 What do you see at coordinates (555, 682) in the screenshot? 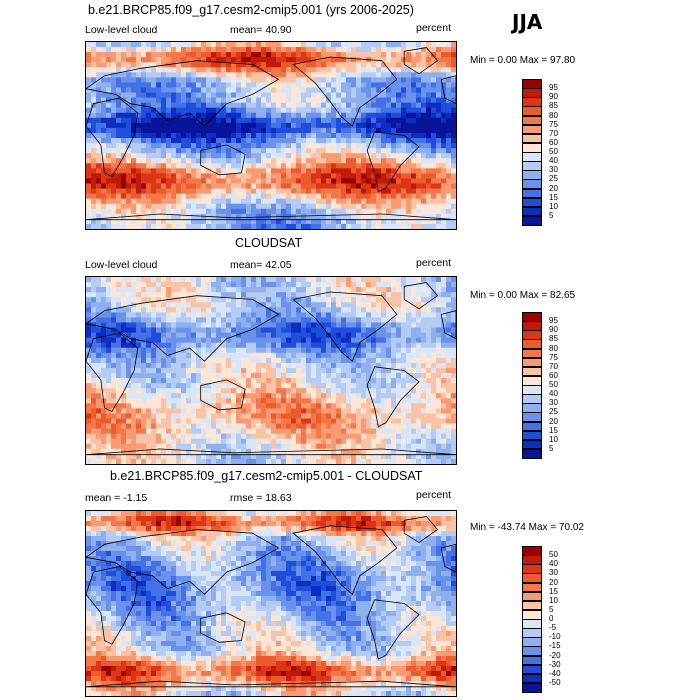
I see `colorbar-tick-label: -50` at bounding box center [555, 682].